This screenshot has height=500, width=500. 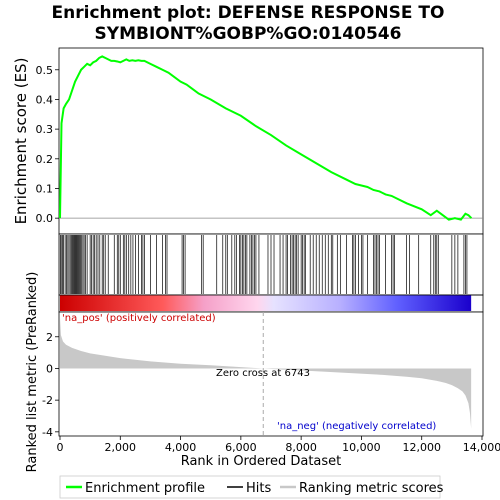 I want to click on legend-enrichment-text: Enrichment profile, so click(x=145, y=488).